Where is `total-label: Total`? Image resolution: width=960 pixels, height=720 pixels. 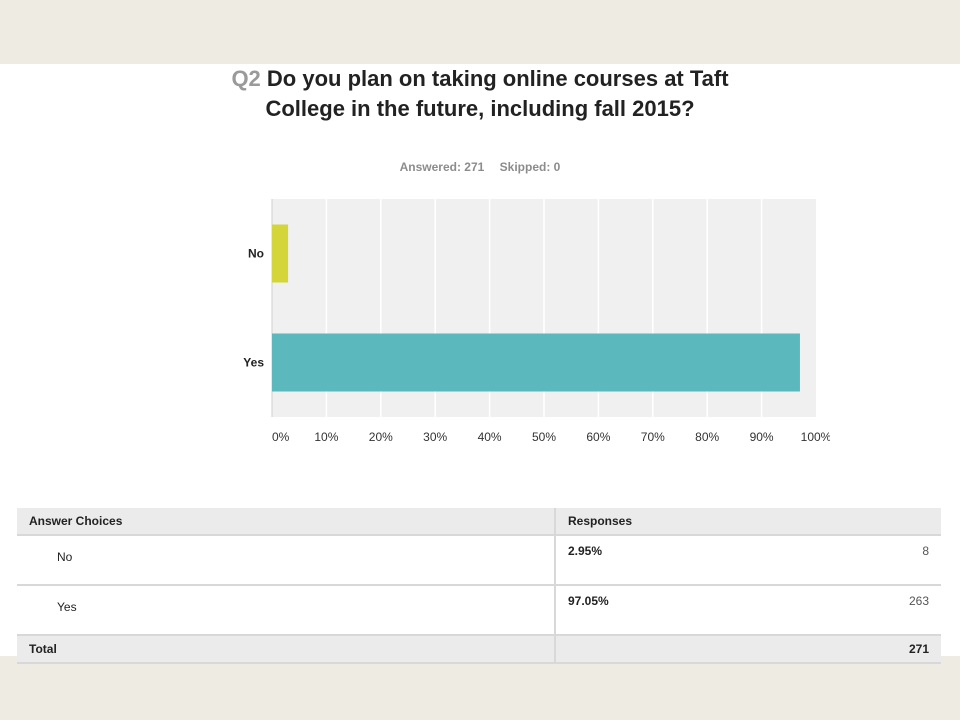 total-label: Total is located at coordinates (286, 649).